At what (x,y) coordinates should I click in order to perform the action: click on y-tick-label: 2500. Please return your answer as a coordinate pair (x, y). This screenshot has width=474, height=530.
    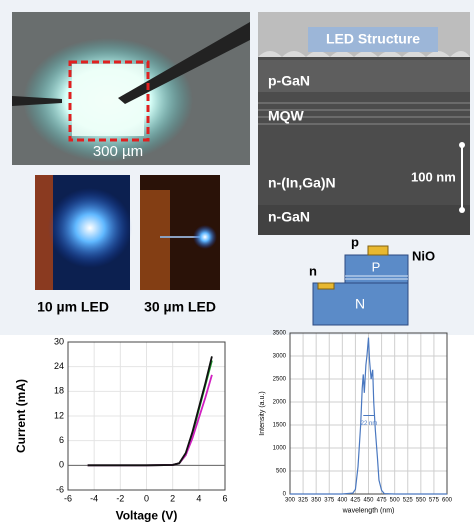
    Looking at the image, I should click on (280, 380).